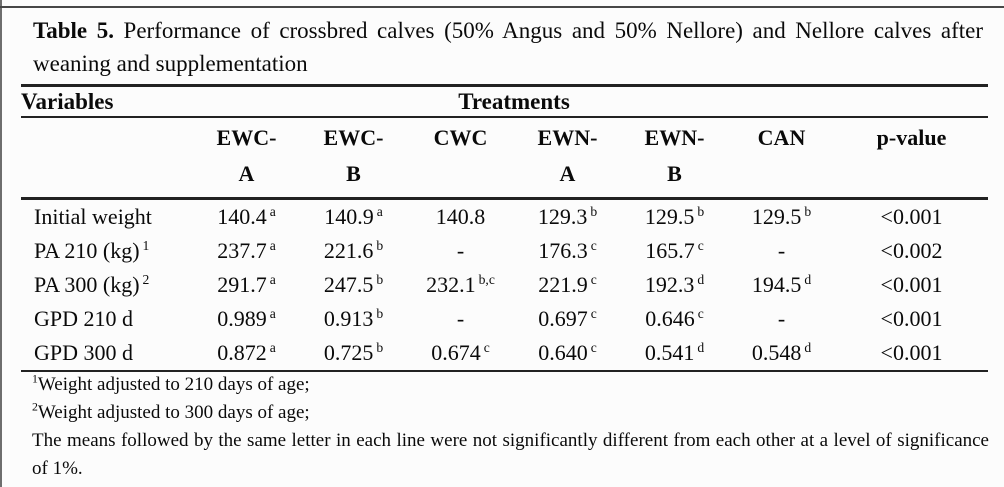  What do you see at coordinates (107, 353) in the screenshot?
I see `row-label-cell: GPD 300 d` at bounding box center [107, 353].